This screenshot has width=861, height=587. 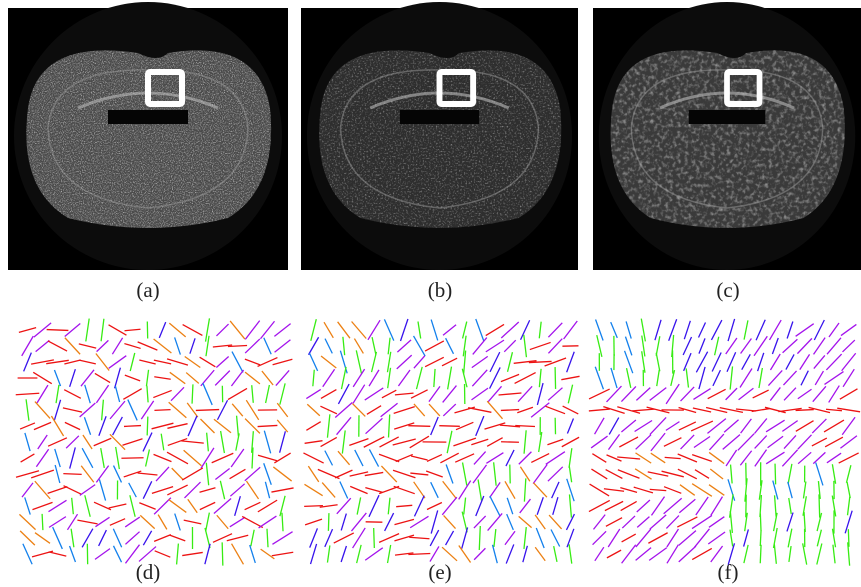 I want to click on panel-caption: (d), so click(x=148, y=572).